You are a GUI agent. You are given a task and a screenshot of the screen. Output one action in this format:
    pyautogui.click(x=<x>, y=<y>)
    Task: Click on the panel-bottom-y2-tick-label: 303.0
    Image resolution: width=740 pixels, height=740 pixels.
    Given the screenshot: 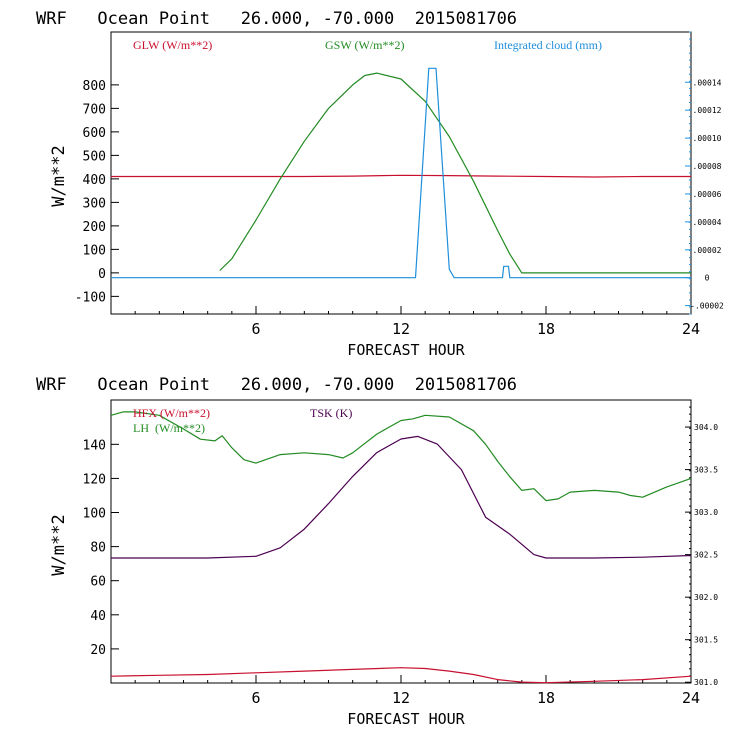 What is the action you would take?
    pyautogui.click(x=706, y=512)
    